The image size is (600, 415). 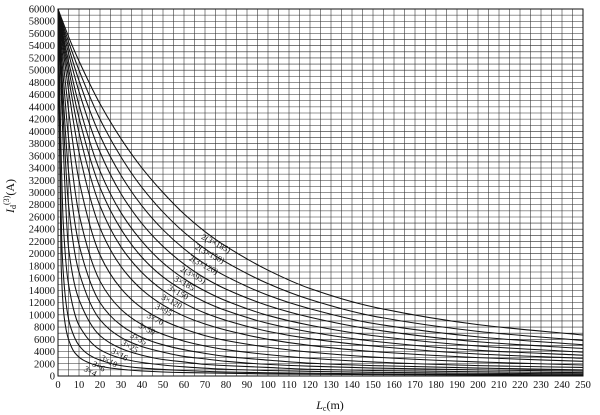 I want to click on y-tick-label: 48000, so click(x=42, y=83).